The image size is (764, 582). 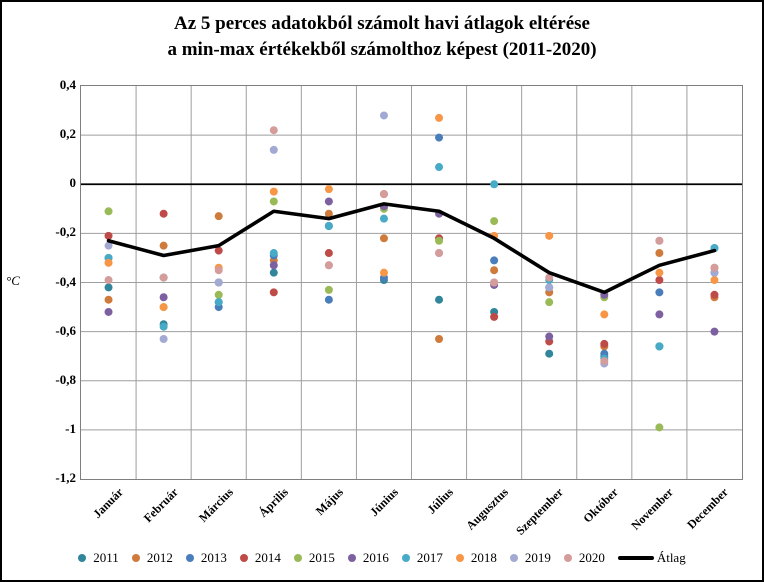 What do you see at coordinates (267, 557) in the screenshot?
I see `legend-label: 2014` at bounding box center [267, 557].